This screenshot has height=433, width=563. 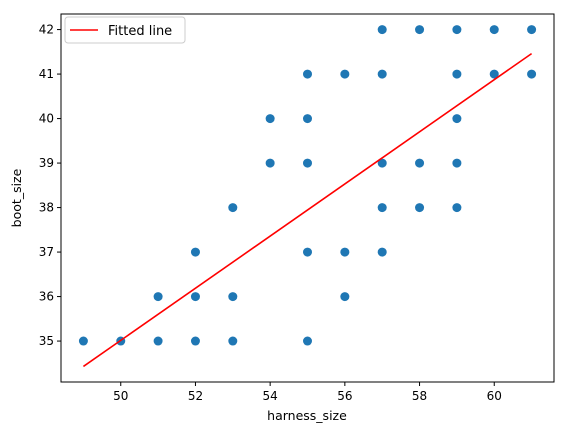 What do you see at coordinates (494, 396) in the screenshot?
I see `x-tick-label: 60` at bounding box center [494, 396].